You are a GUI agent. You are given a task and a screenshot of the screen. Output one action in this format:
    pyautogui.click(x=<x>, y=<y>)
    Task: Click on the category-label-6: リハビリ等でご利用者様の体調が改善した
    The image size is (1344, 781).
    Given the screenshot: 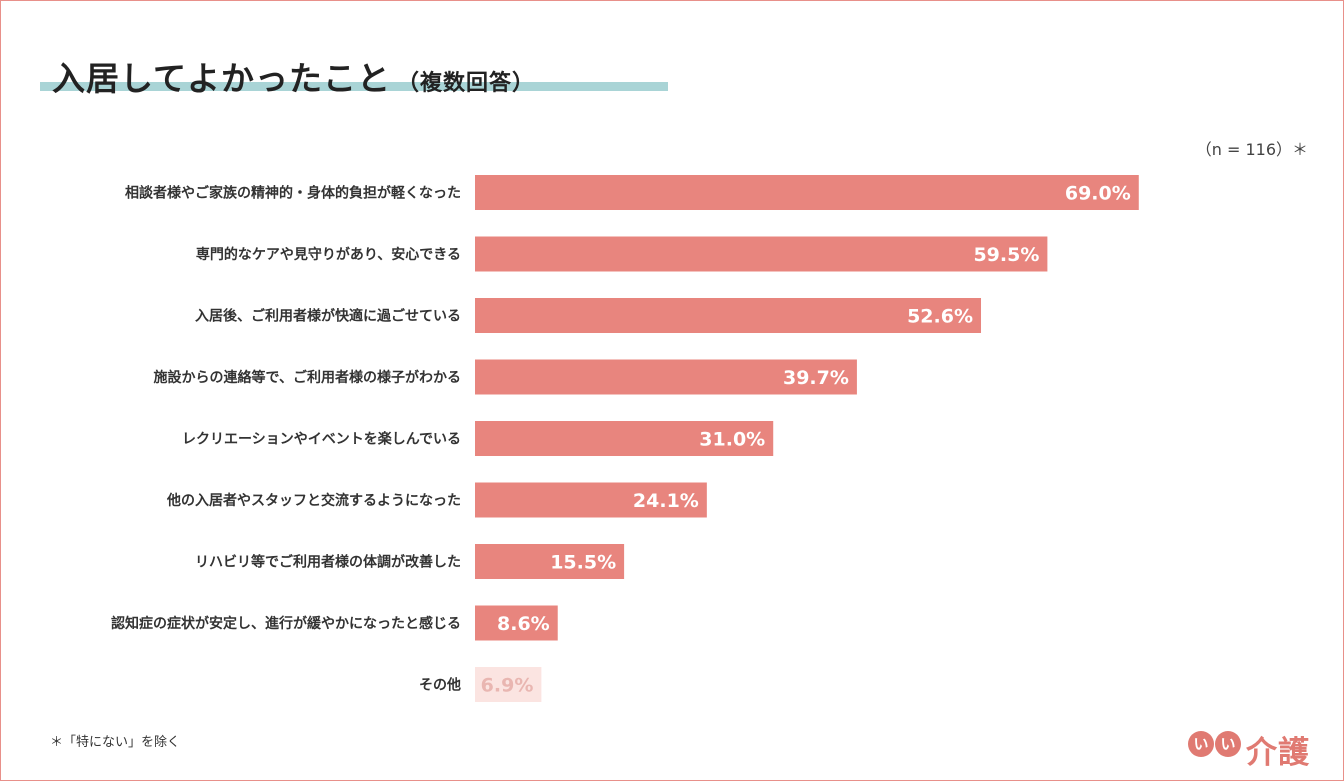 What is the action you would take?
    pyautogui.click(x=328, y=562)
    